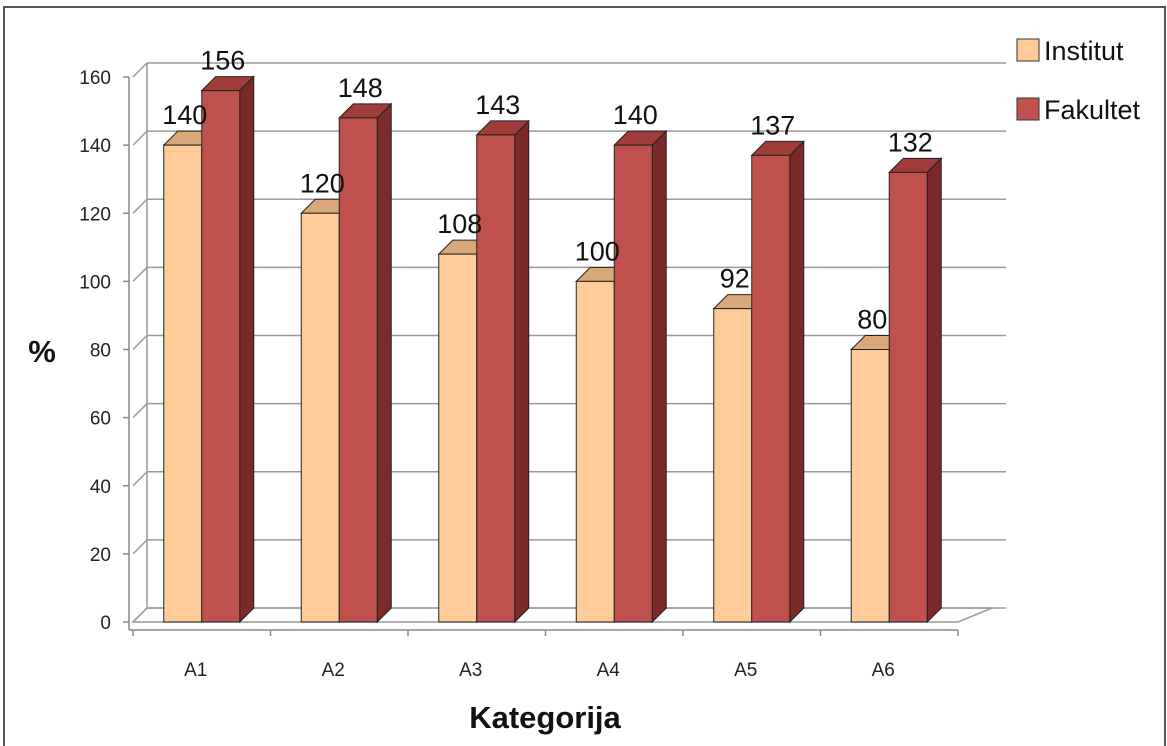  What do you see at coordinates (1078, 80) in the screenshot?
I see `legend: Institut Fakultet` at bounding box center [1078, 80].